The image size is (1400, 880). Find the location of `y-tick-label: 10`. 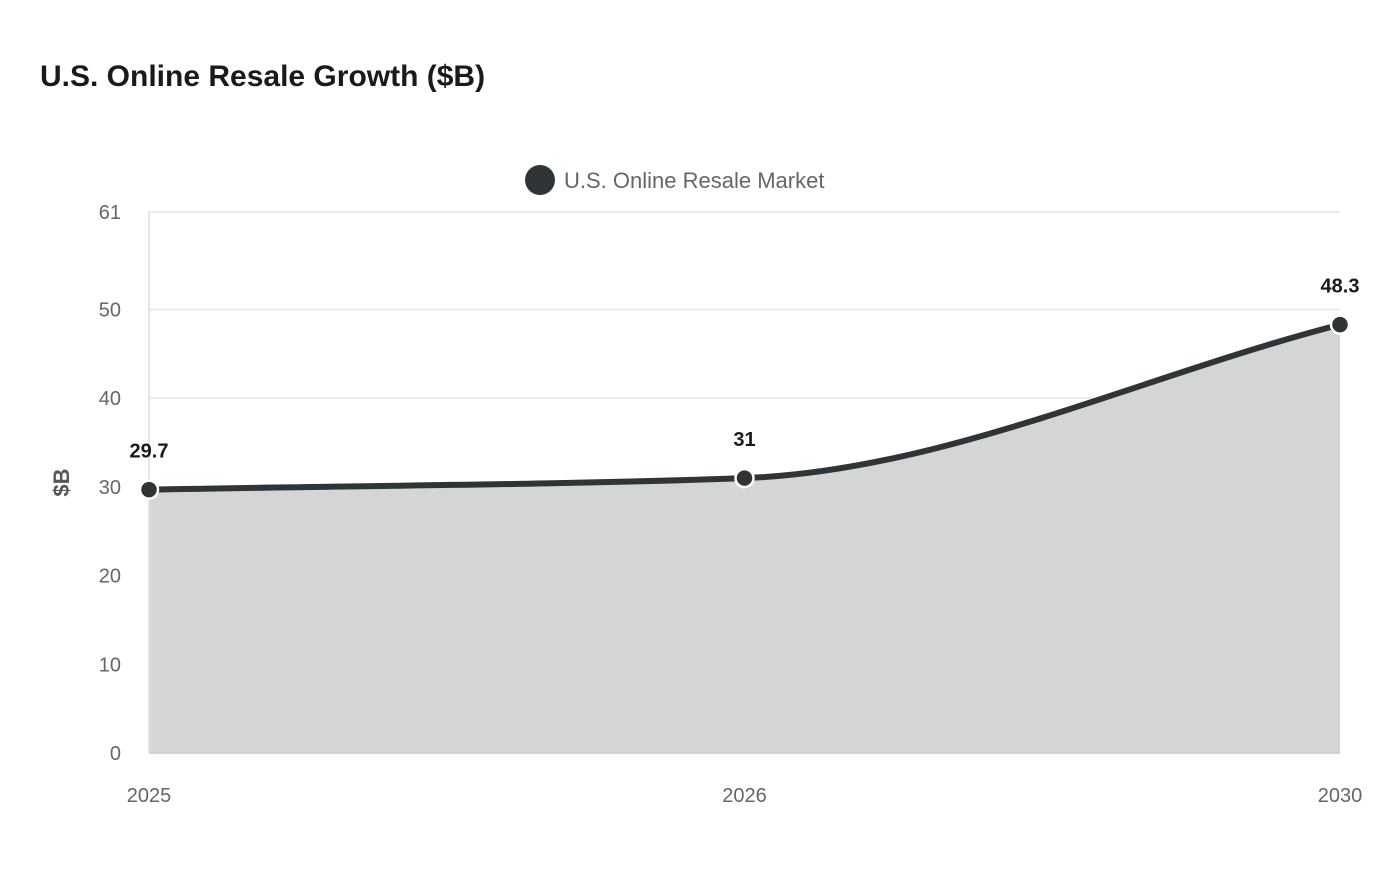

y-tick-label: 10 is located at coordinates (110, 665).